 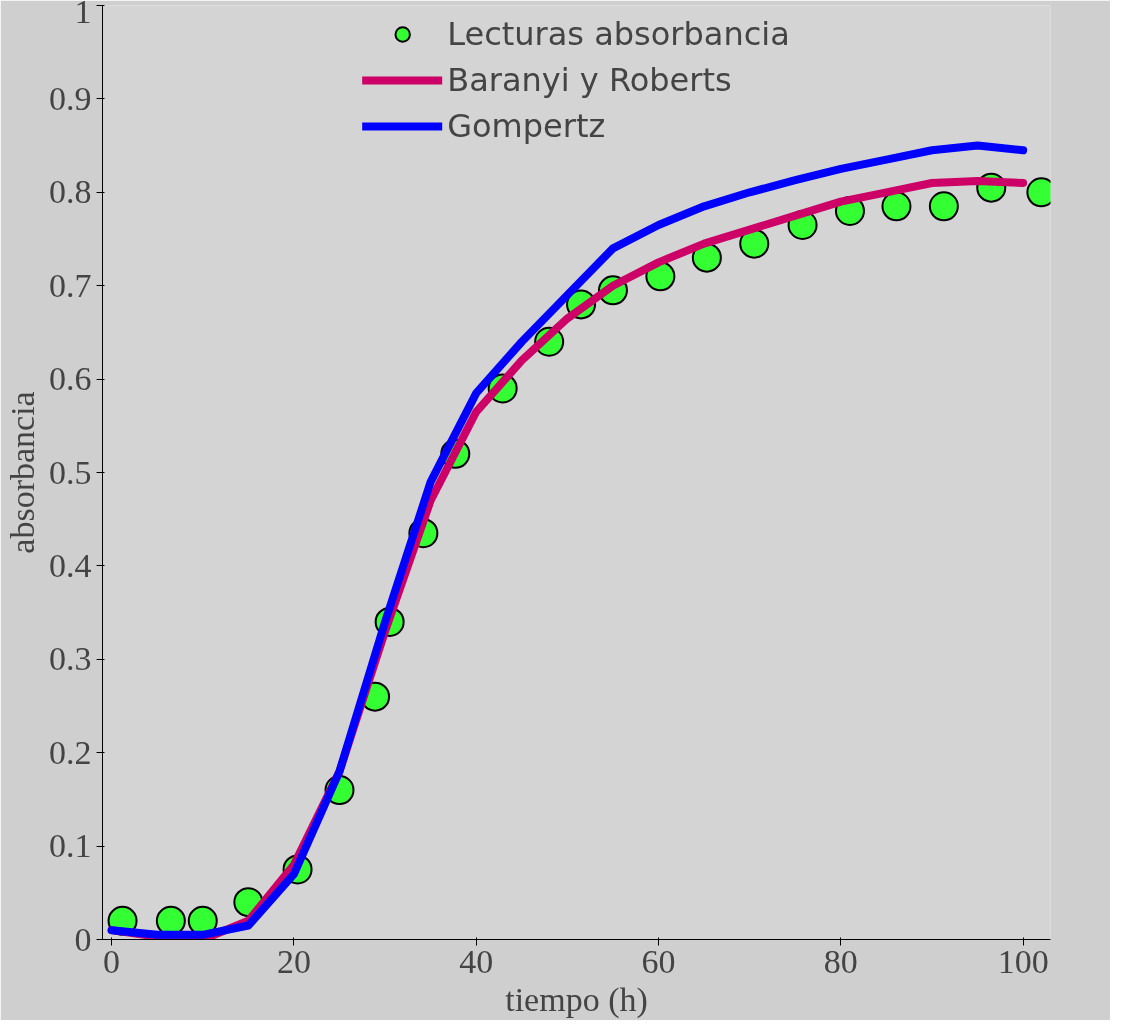 I want to click on x-tick-label: 100, so click(x=1023, y=961).